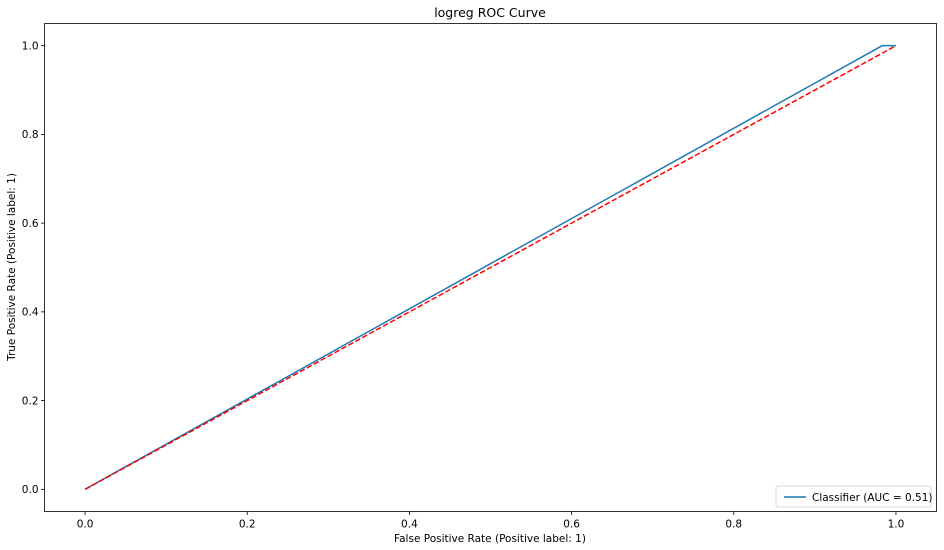 This screenshot has height=550, width=944. What do you see at coordinates (30, 46) in the screenshot?
I see `y-tick-label: 1.0` at bounding box center [30, 46].